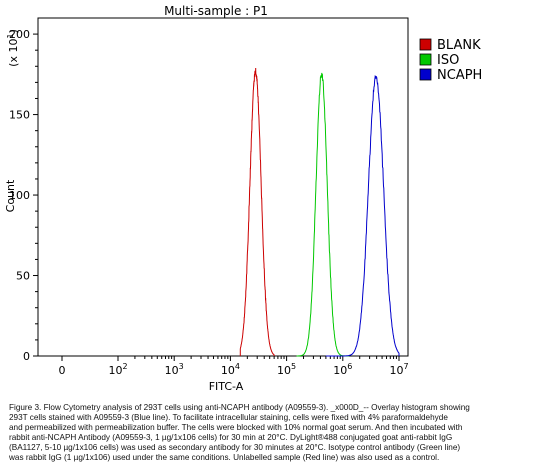 This screenshot has width=547, height=473. I want to click on legend-label-ncaph: NCAPH, so click(459, 75).